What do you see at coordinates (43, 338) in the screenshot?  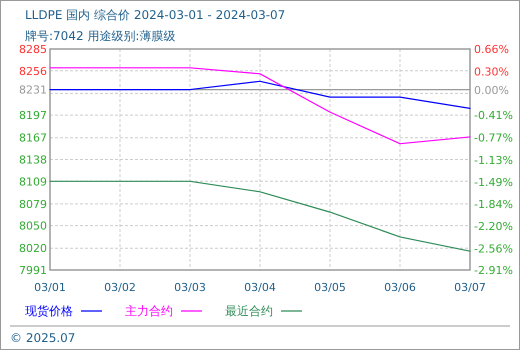 I see `text: © 2025.07` at bounding box center [43, 338].